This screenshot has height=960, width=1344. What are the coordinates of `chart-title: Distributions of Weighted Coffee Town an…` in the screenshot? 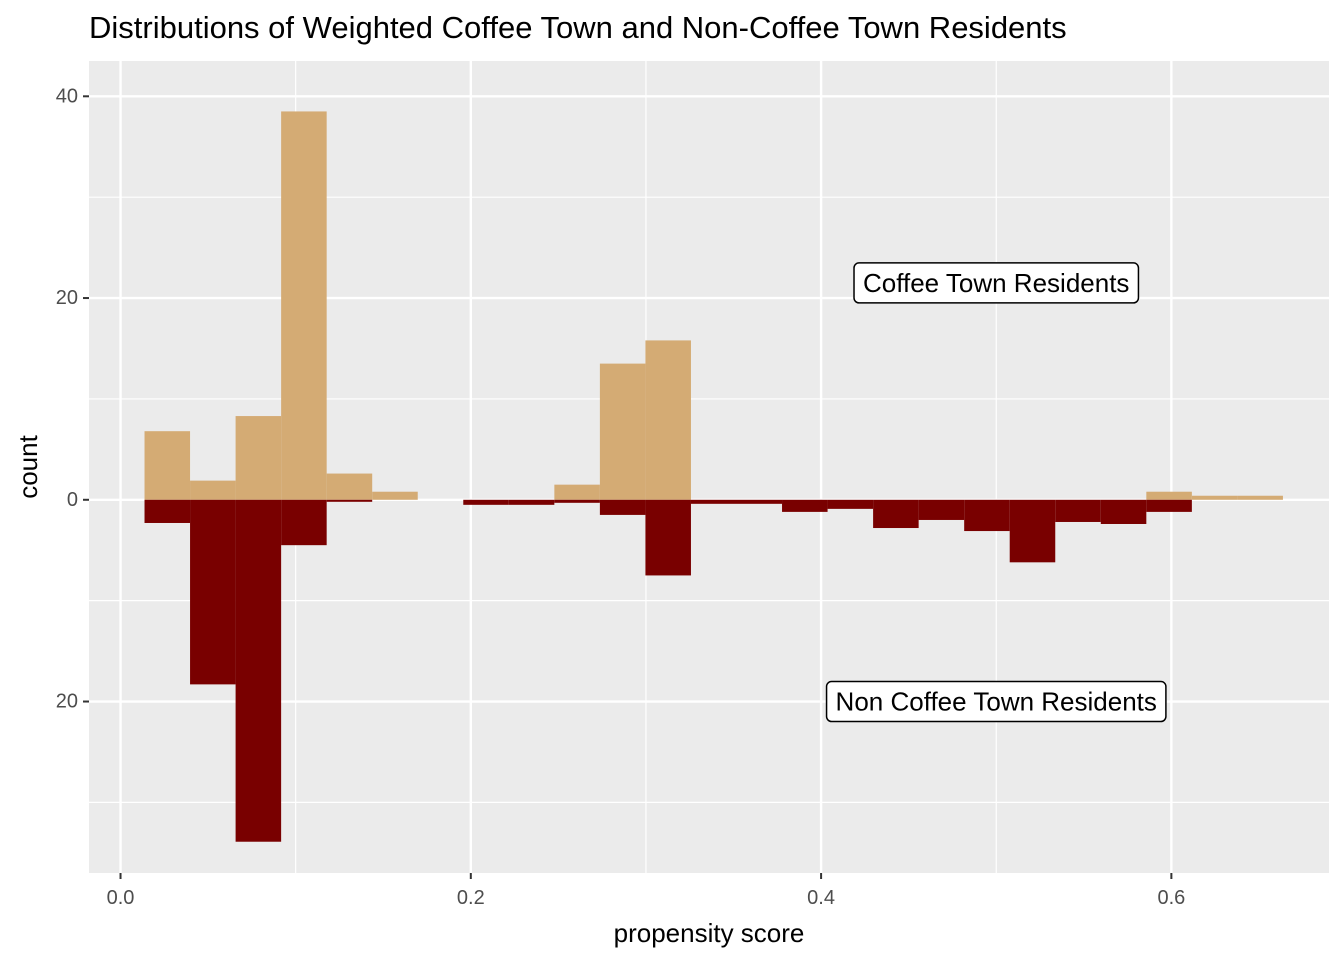 It's located at (578, 27).